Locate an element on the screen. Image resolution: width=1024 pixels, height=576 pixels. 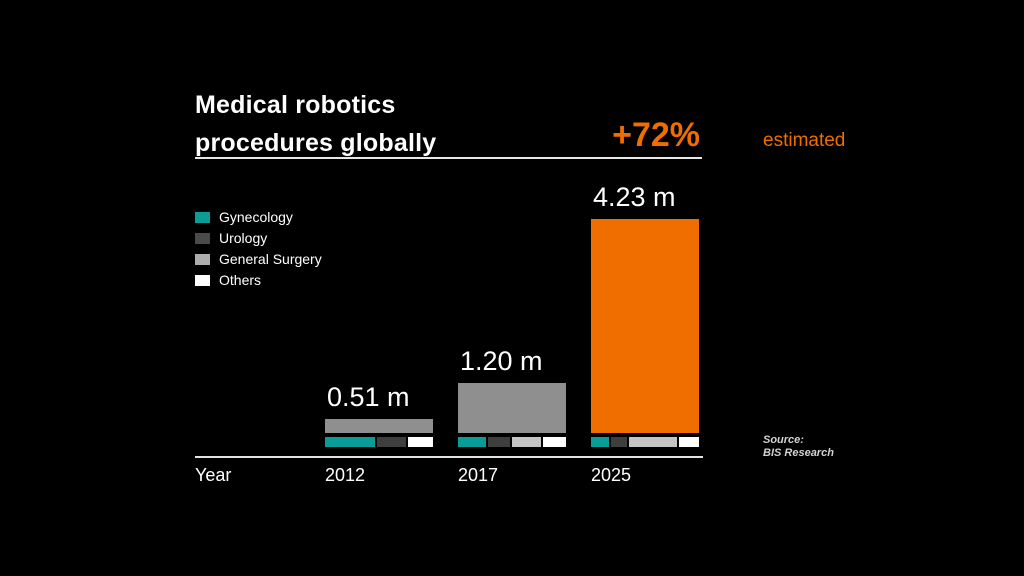
legend-item-gynecology: Gynecology is located at coordinates (258, 217).